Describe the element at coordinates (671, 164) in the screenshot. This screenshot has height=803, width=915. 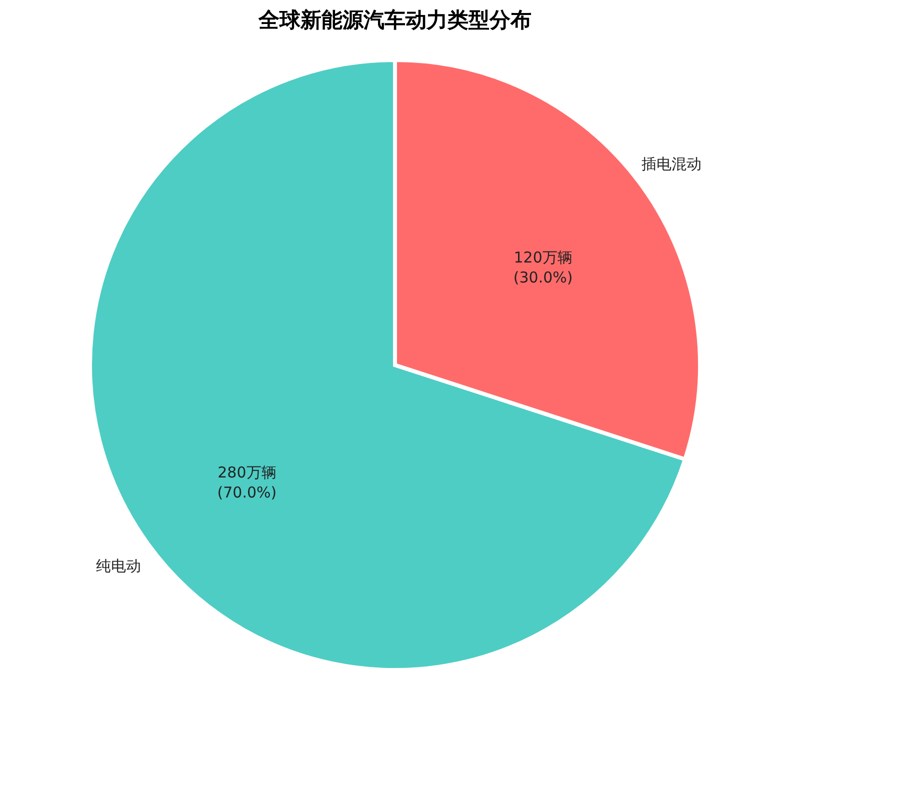
I see `slice-label: 插电混动` at that location.